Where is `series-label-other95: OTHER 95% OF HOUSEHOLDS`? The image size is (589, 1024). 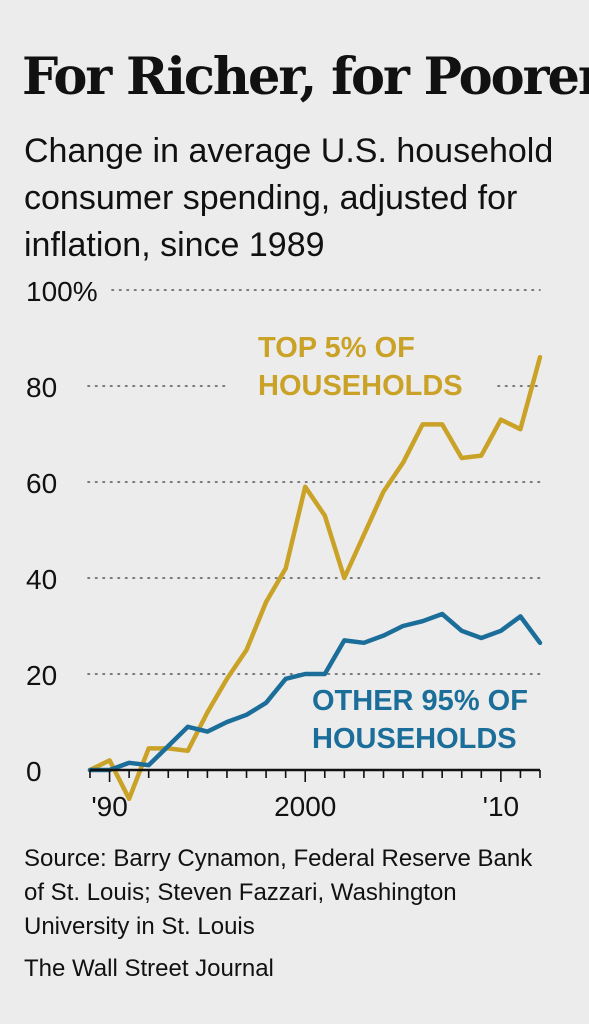 series-label-other95: OTHER 95% OF HOUSEHOLDS is located at coordinates (424, 720).